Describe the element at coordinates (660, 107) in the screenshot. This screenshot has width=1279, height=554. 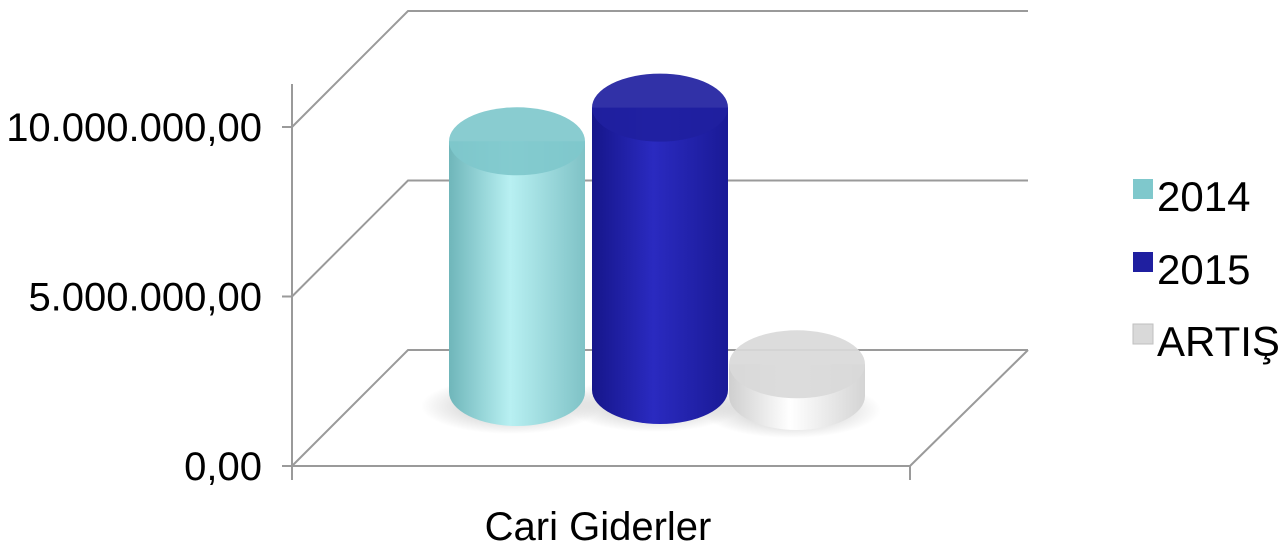
I see `bar-2015-top` at that location.